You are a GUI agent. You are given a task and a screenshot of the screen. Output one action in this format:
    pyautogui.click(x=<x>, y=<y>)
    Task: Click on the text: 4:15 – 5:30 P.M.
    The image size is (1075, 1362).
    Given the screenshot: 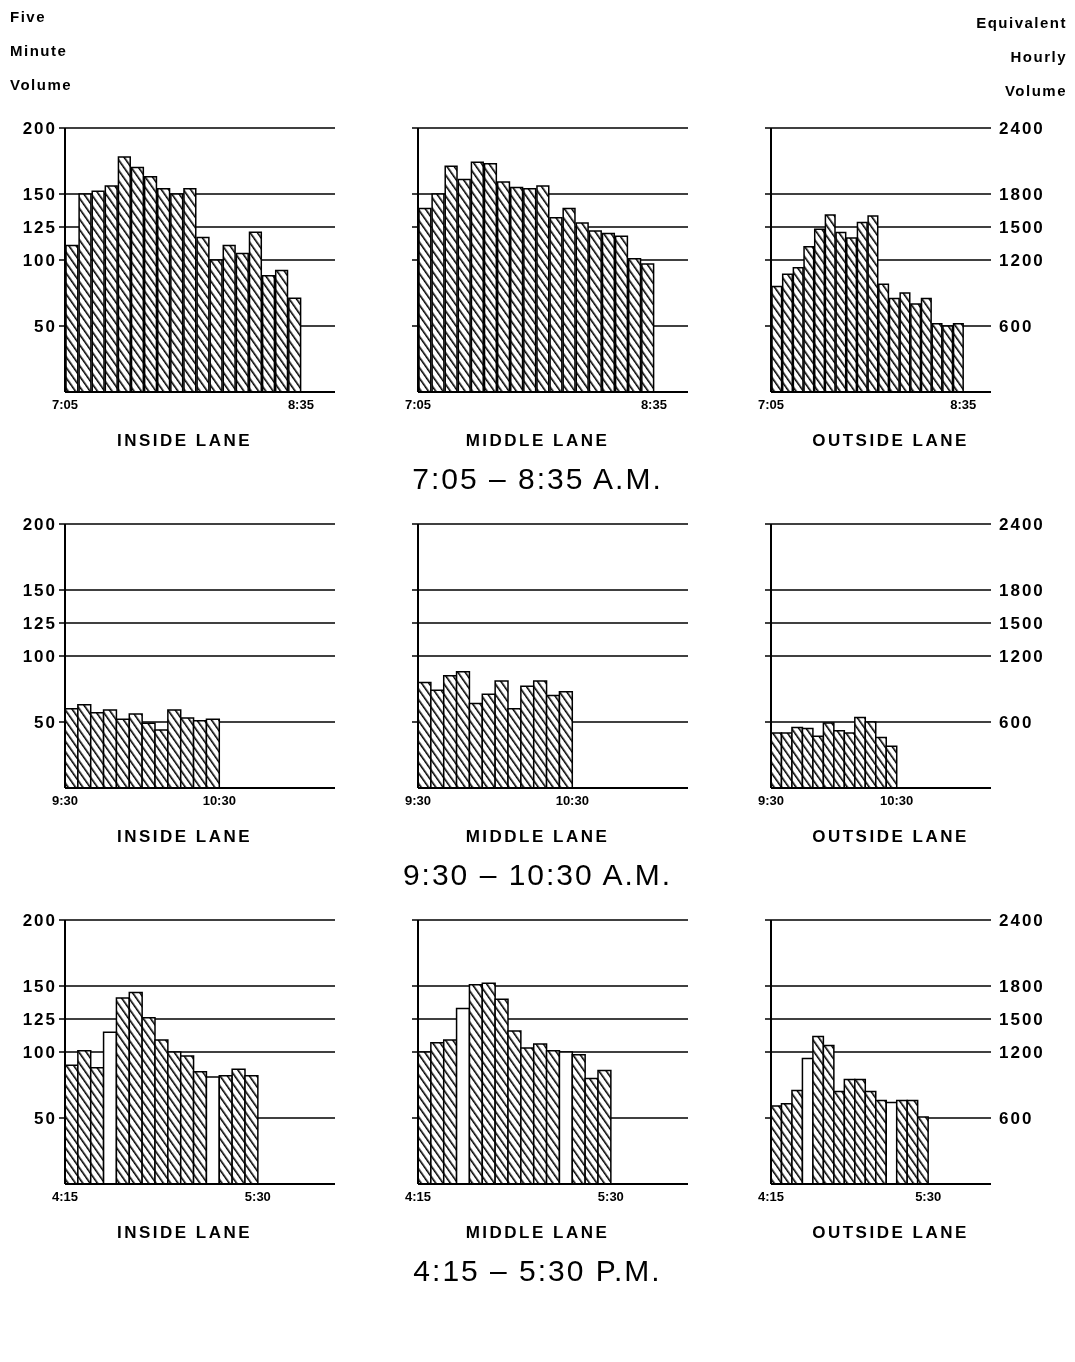 What is the action you would take?
    pyautogui.click(x=537, y=1271)
    